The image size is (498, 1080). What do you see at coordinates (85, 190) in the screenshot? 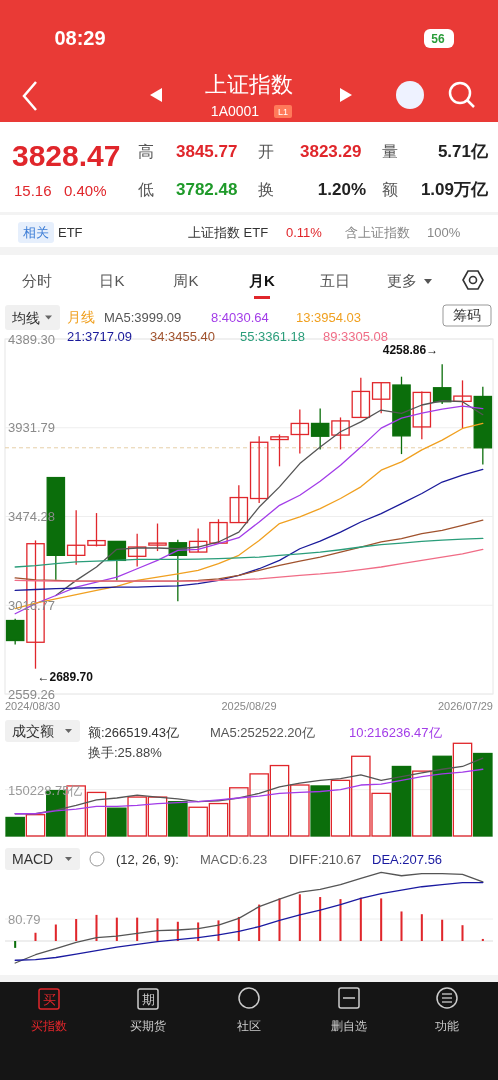
I see `text: 0.40%` at bounding box center [85, 190].